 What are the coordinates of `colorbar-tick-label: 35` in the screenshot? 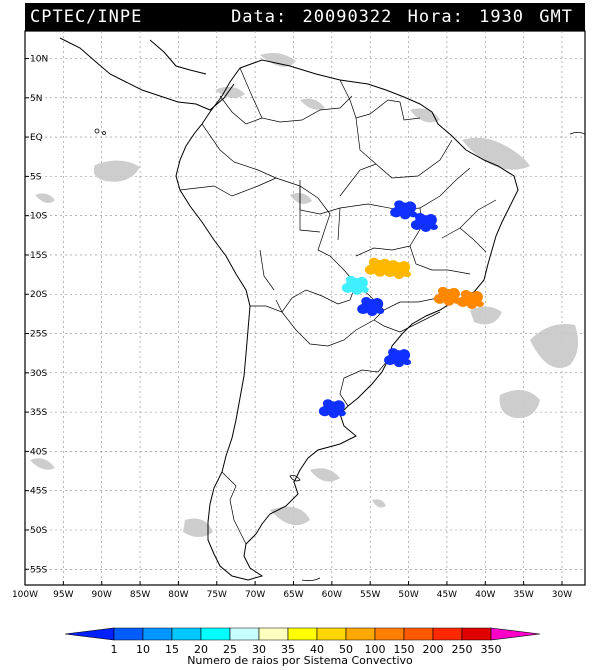 It's located at (288, 649).